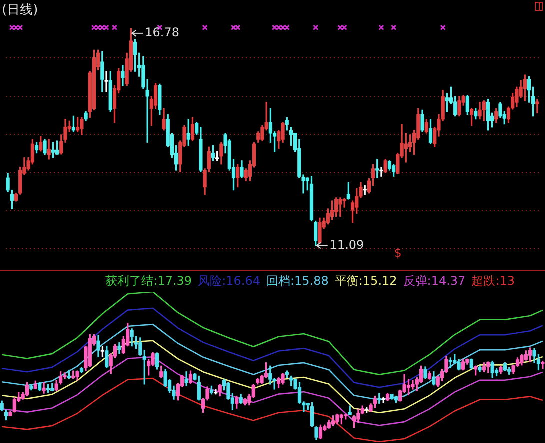 The width and height of the screenshot is (545, 443). What do you see at coordinates (398, 253) in the screenshot?
I see `annotation: $` at bounding box center [398, 253].